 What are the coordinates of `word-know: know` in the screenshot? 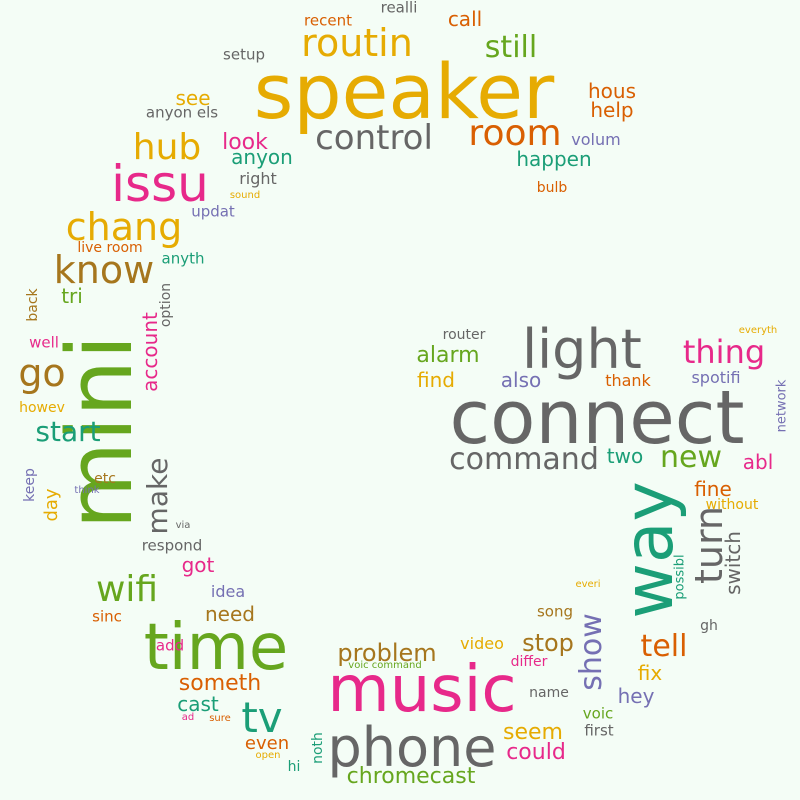 It's located at (104, 270).